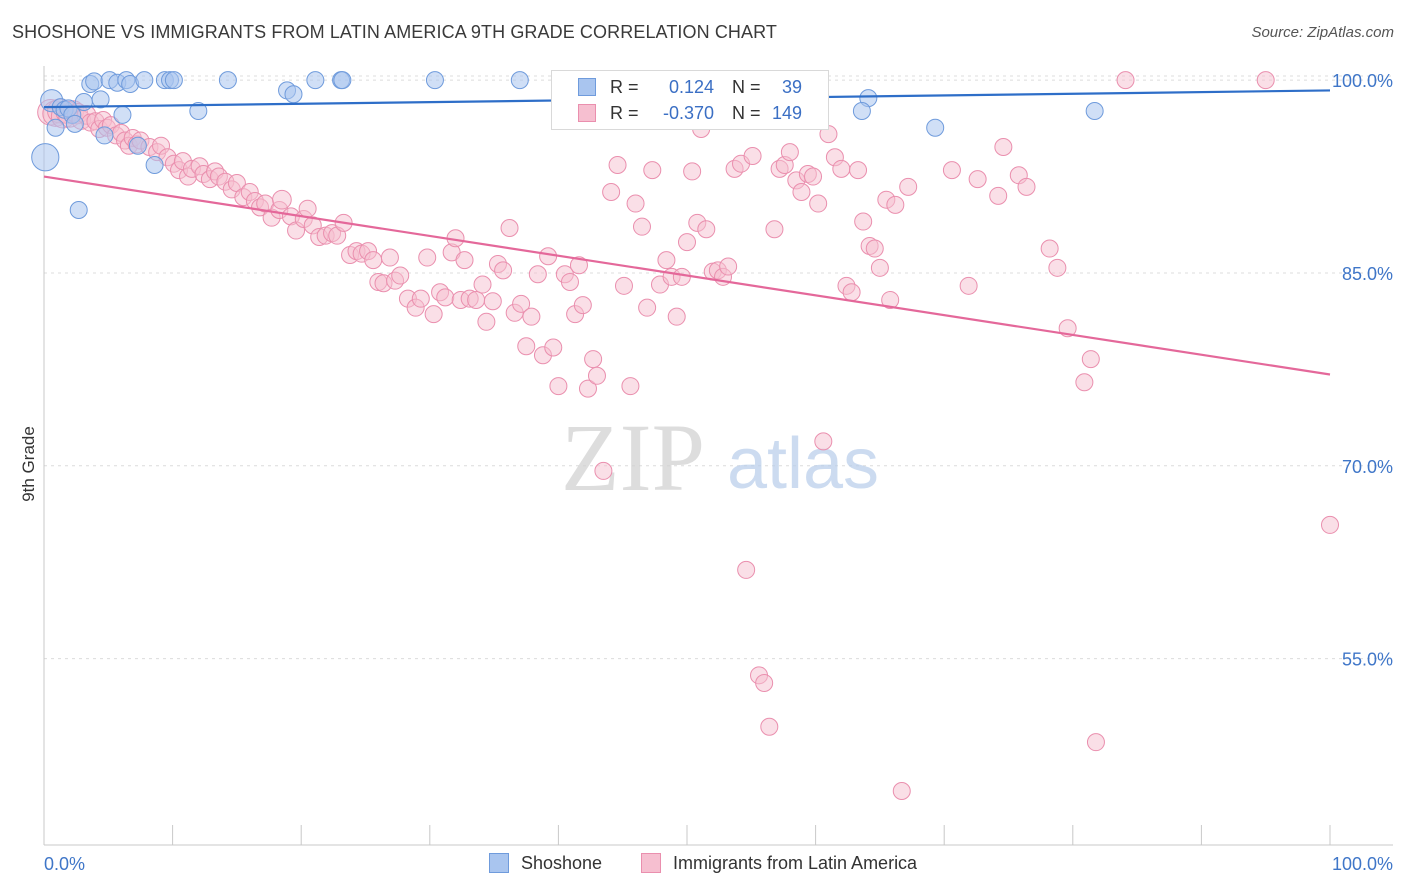 The image size is (1406, 892). What do you see at coordinates (28, 464) in the screenshot?
I see `y-axis-label: 9th Grade` at bounding box center [28, 464].